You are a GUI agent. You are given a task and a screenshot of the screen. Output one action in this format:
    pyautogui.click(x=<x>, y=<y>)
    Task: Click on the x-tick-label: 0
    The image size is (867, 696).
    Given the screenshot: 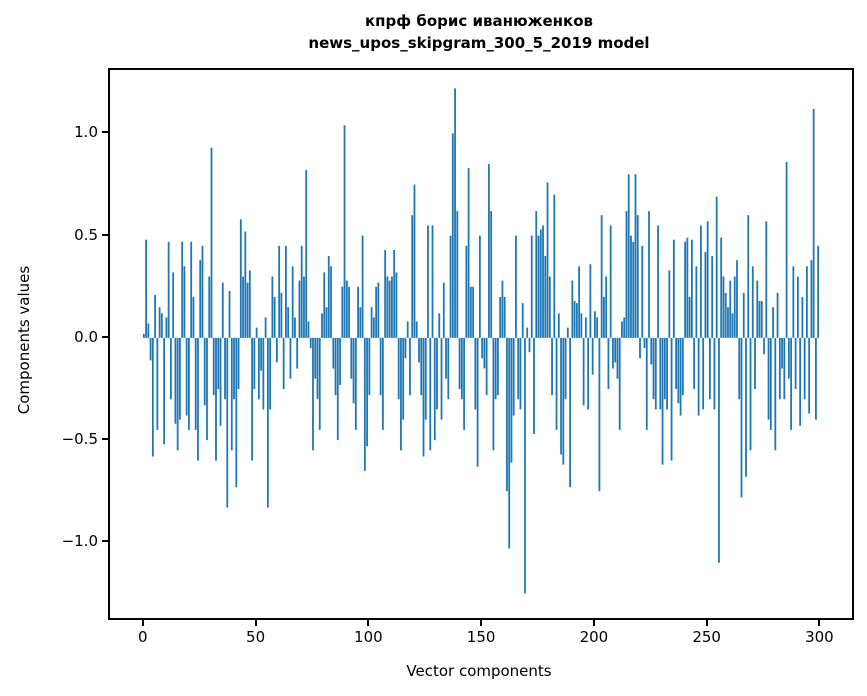 What is the action you would take?
    pyautogui.click(x=143, y=637)
    